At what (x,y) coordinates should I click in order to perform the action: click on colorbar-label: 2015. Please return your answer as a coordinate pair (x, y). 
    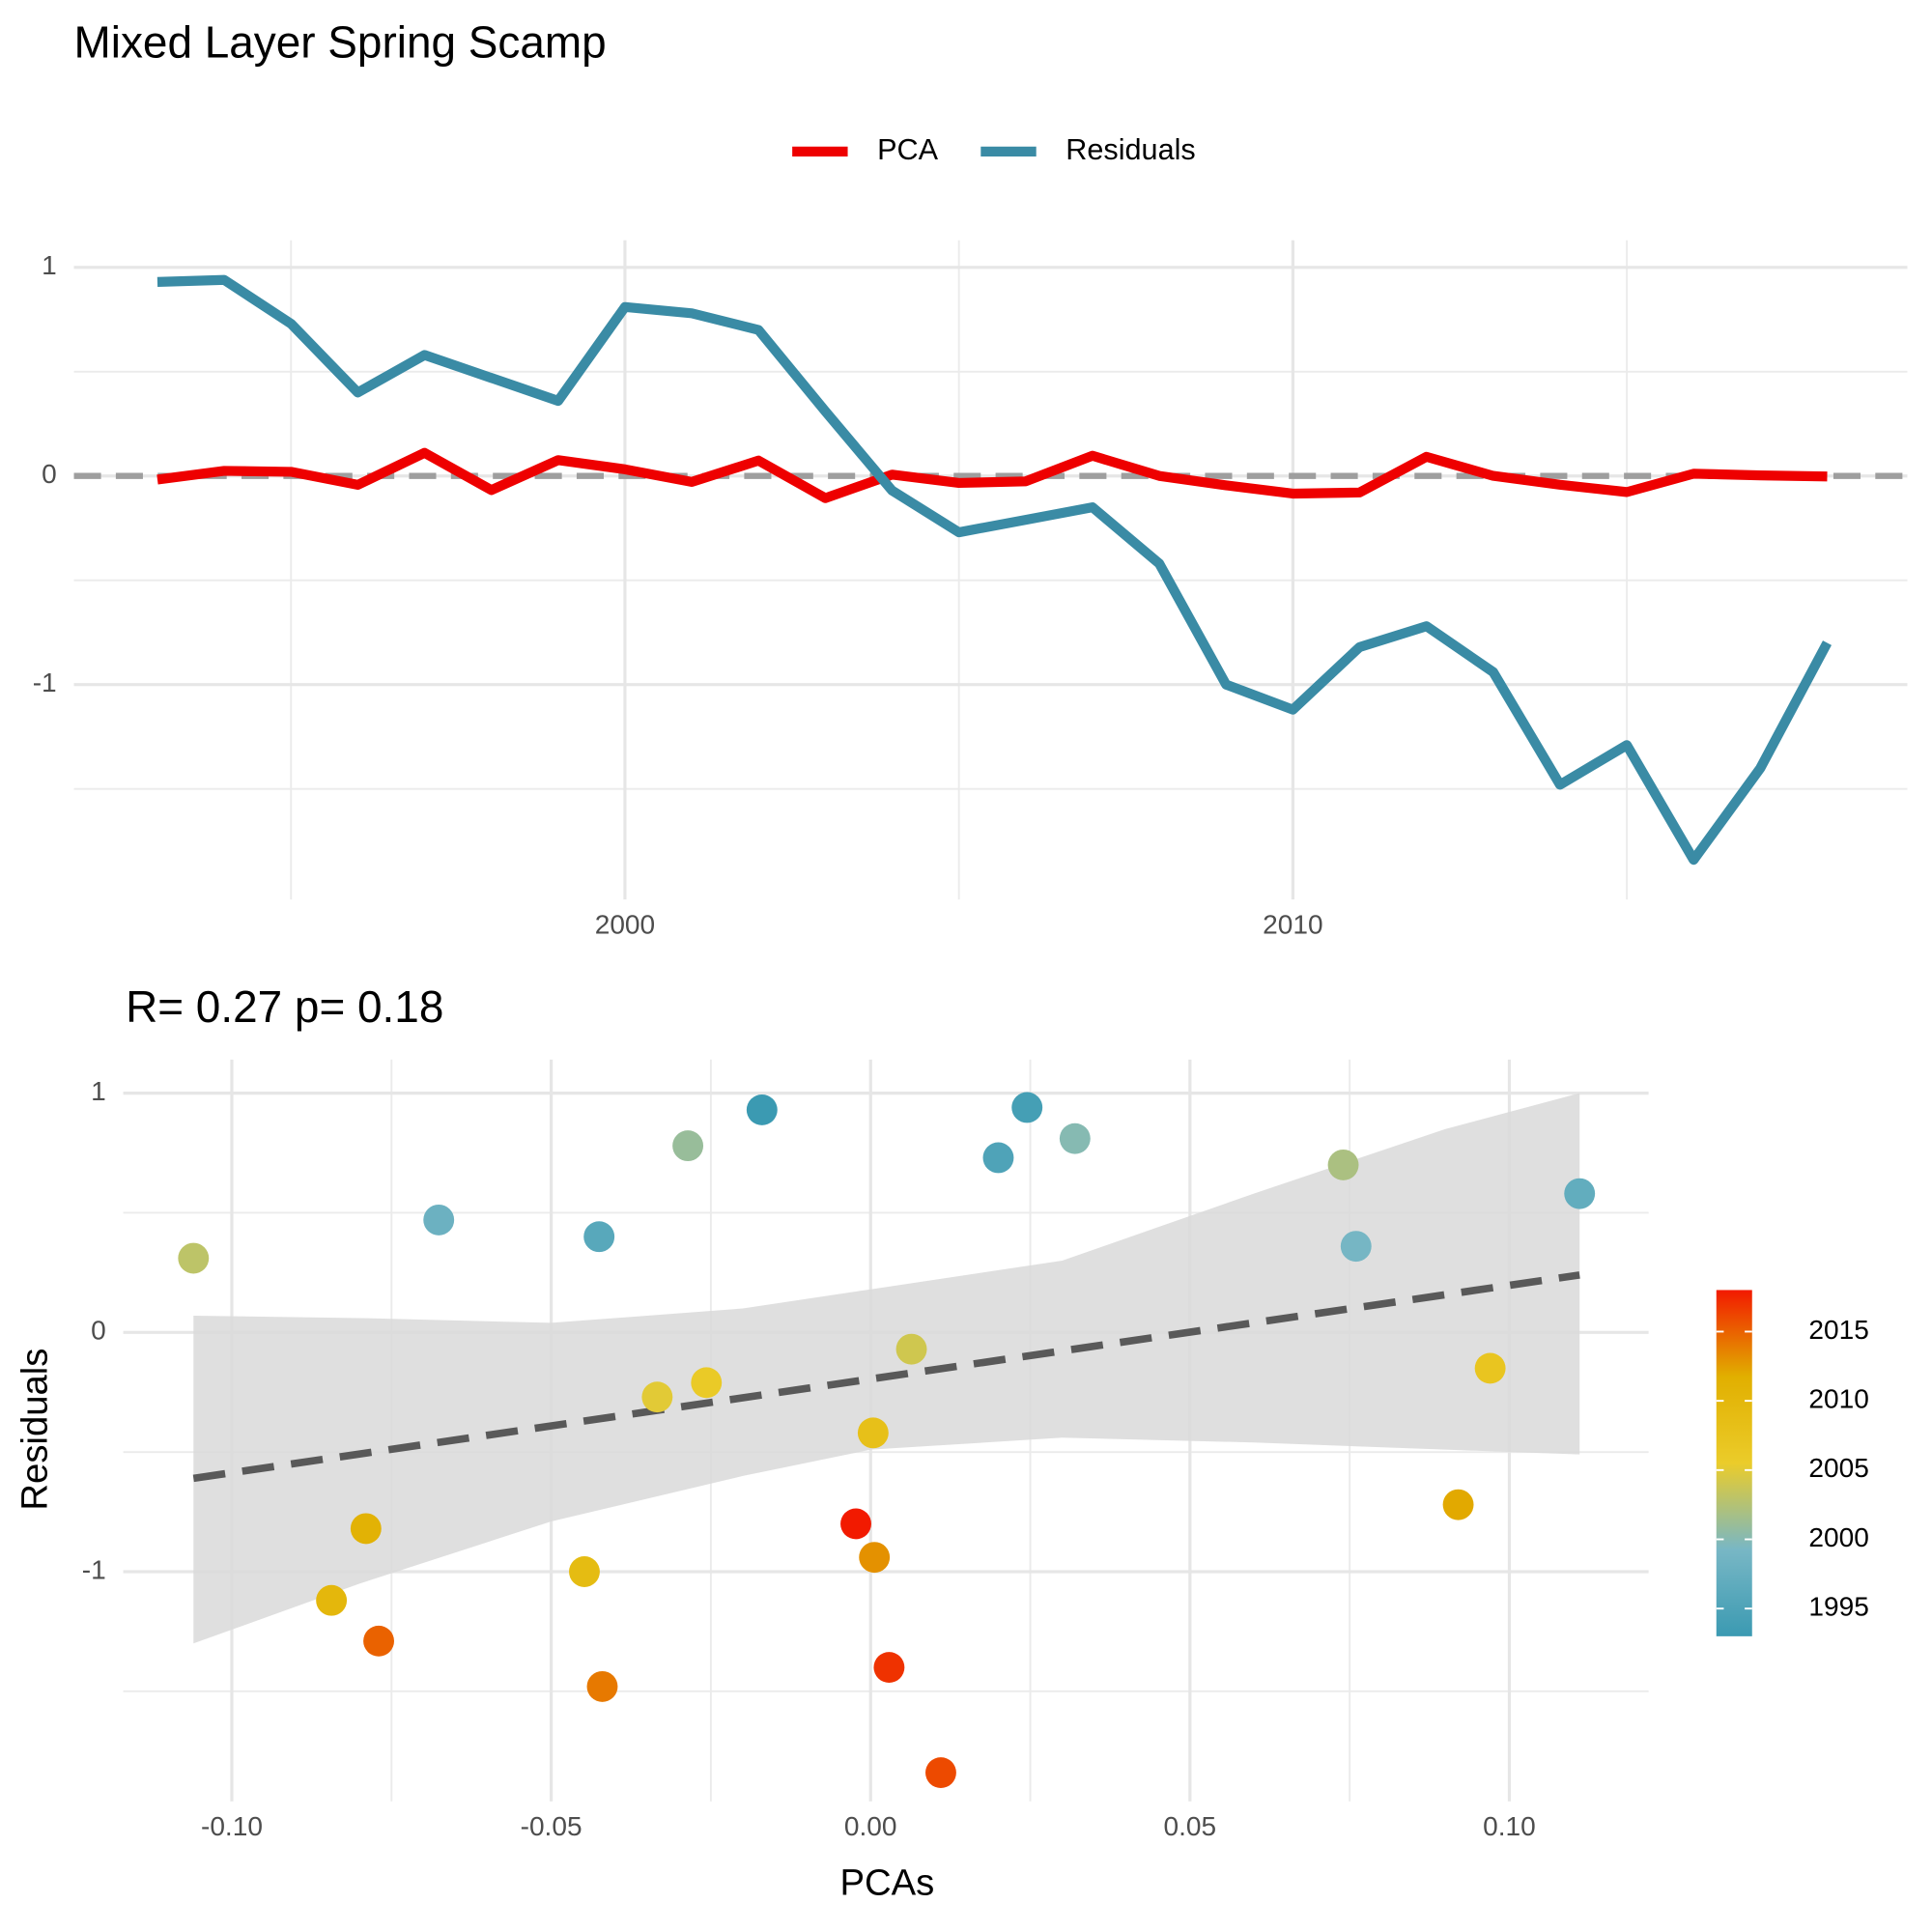
    Looking at the image, I should click on (1838, 1330).